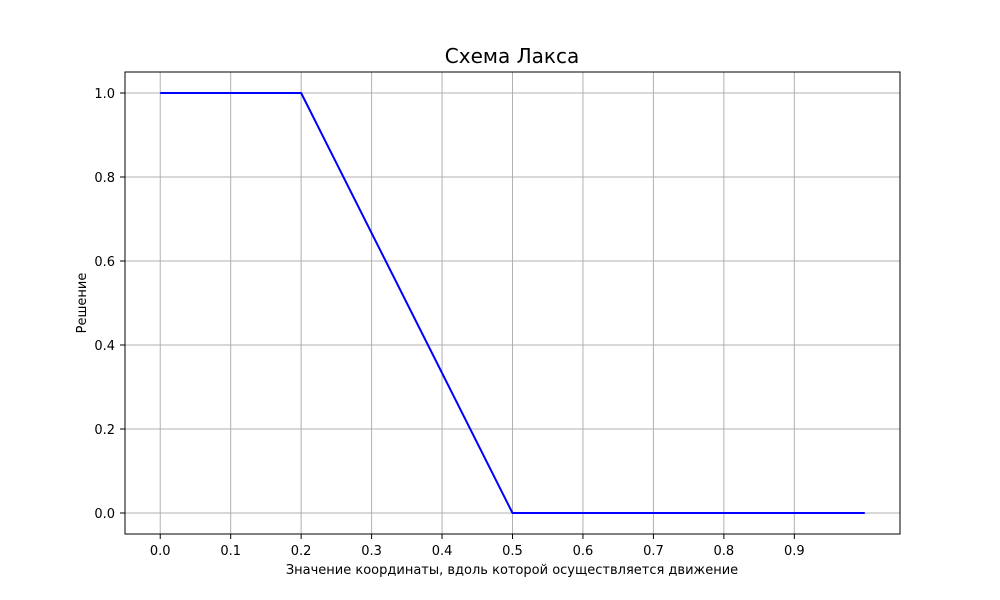 The height and width of the screenshot is (600, 1000). What do you see at coordinates (104, 262) in the screenshot?
I see `y-tick-label: 0.6` at bounding box center [104, 262].